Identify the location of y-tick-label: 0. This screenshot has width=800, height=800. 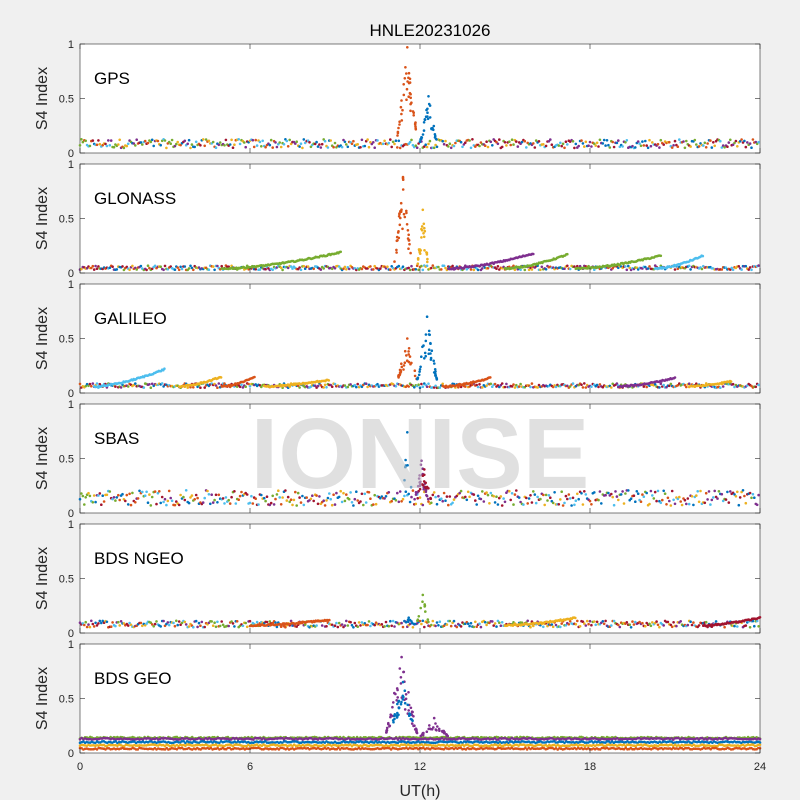
(71, 154).